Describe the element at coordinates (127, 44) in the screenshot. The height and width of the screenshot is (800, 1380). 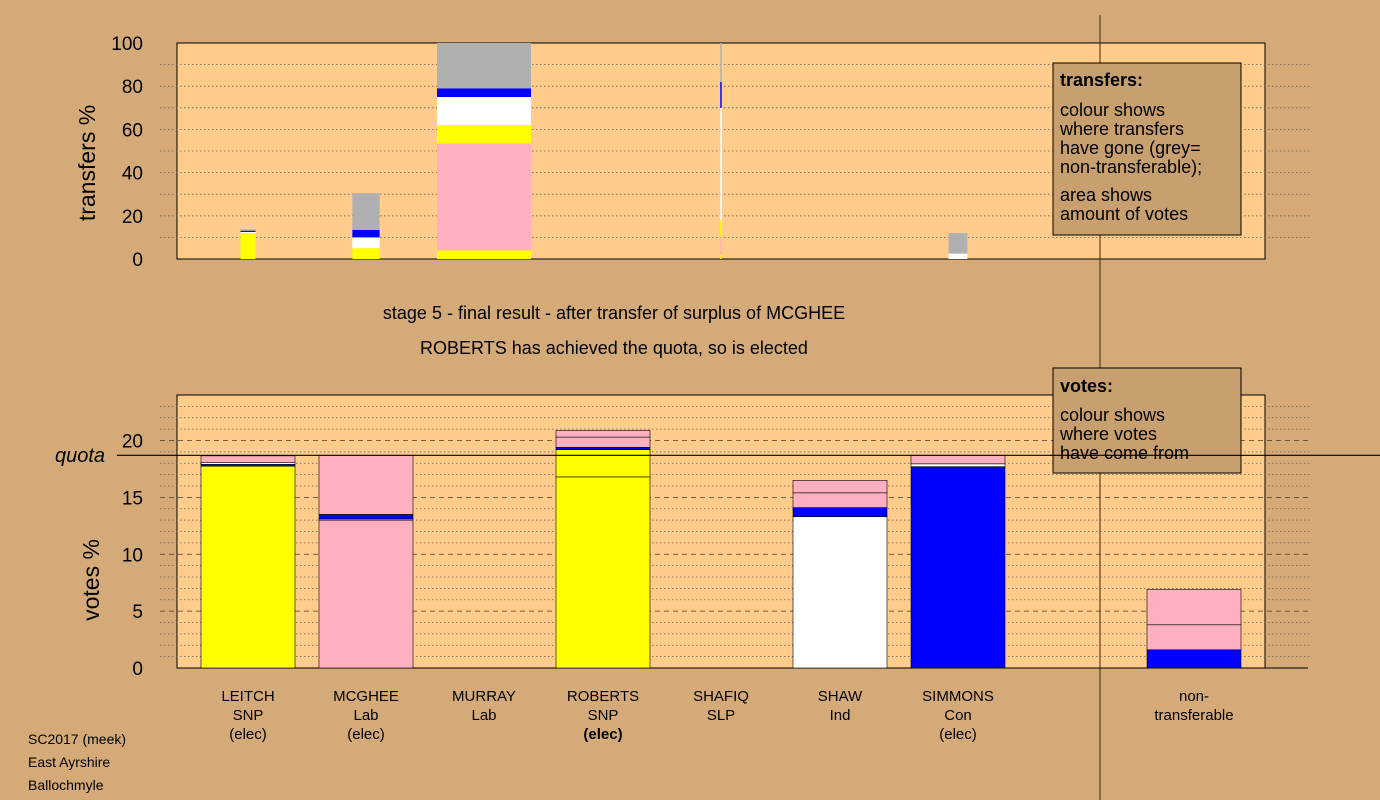
I see `y-tick-label: 100` at that location.